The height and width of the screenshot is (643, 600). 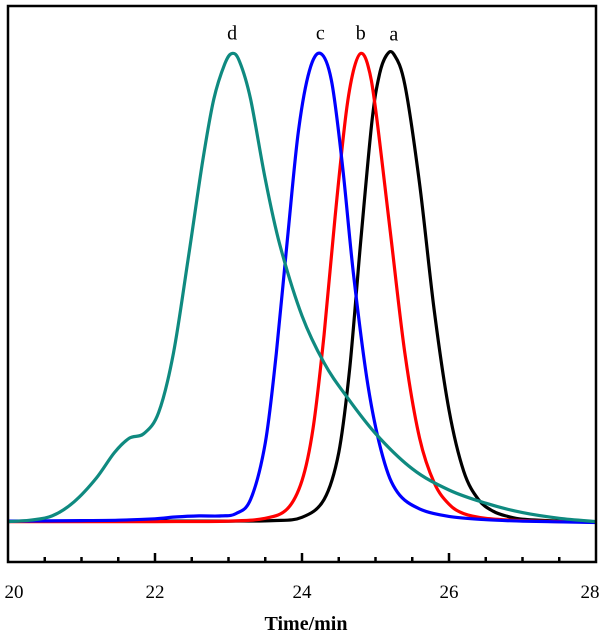 I want to click on x-tick-label: 24, so click(x=303, y=592).